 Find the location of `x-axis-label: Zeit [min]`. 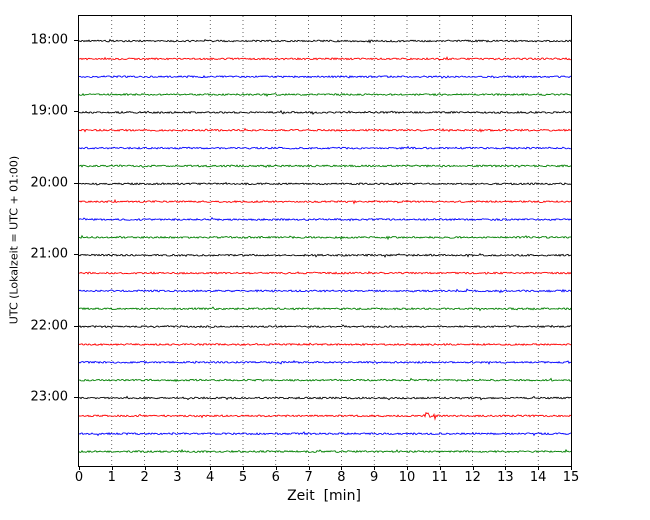

x-axis-label: Zeit [min] is located at coordinates (324, 496).